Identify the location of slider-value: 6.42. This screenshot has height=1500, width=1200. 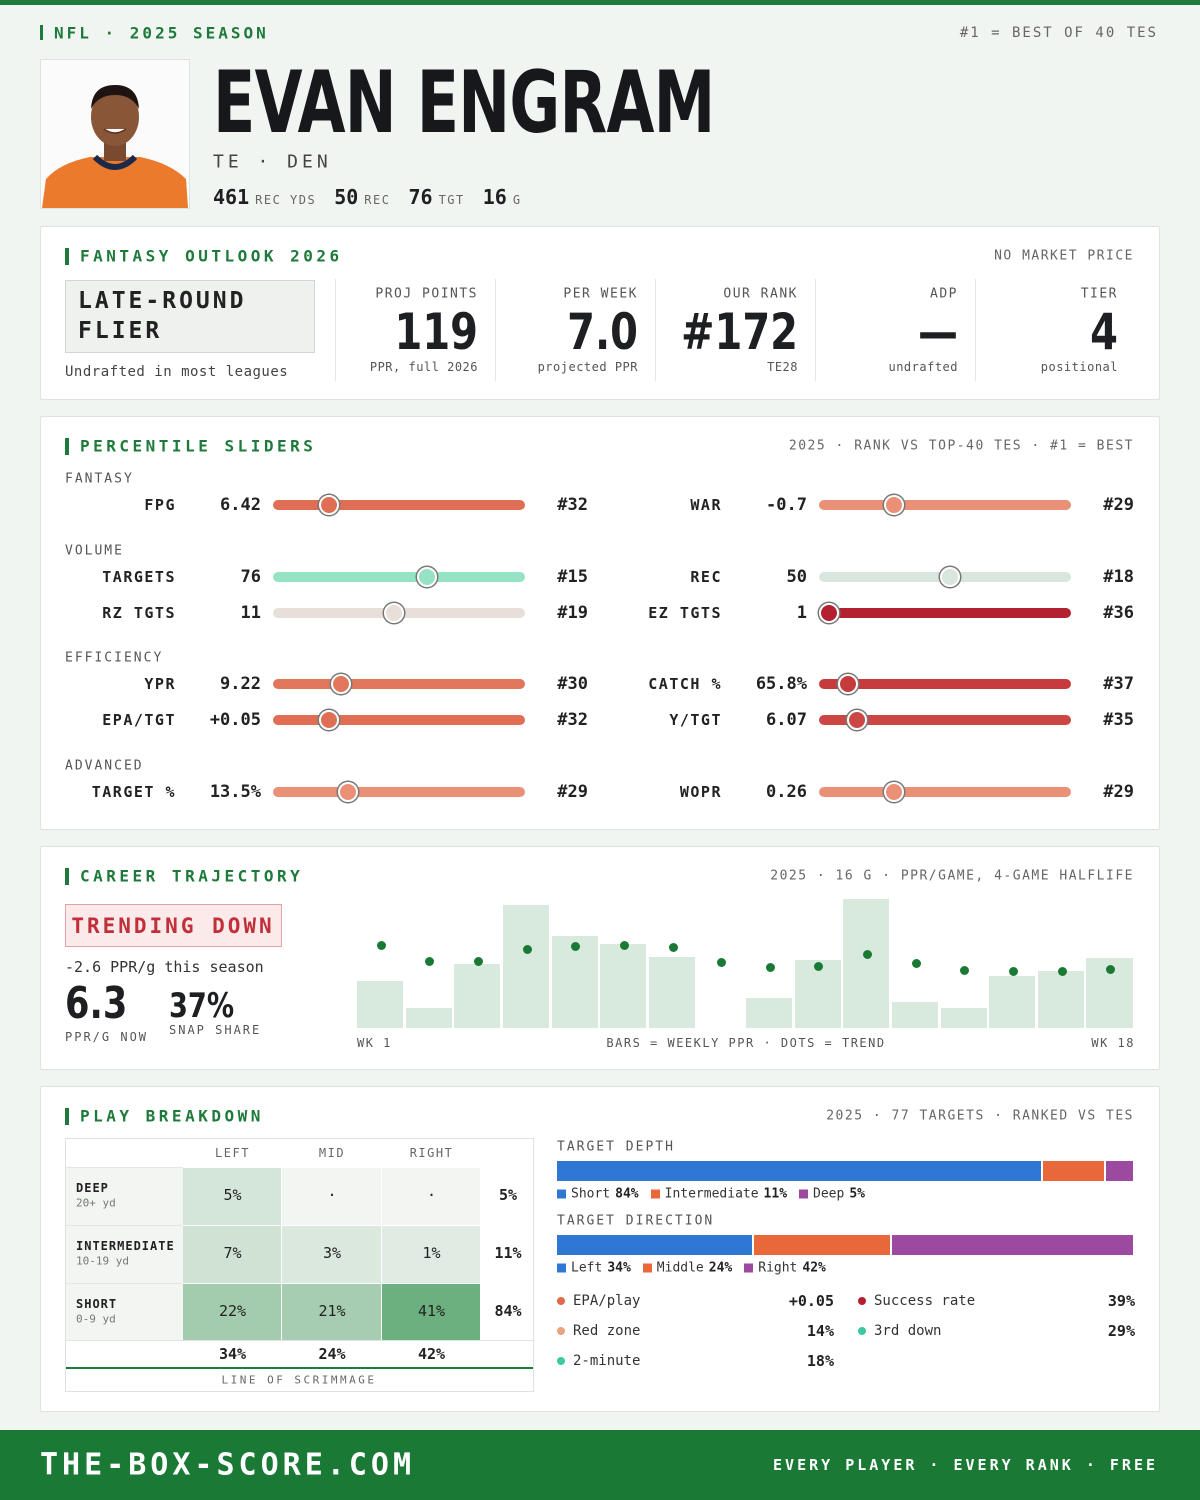
(240, 505).